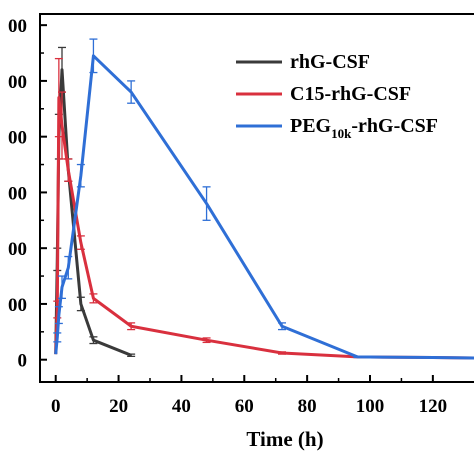 This screenshot has width=474, height=474. I want to click on legend-label-main: rhG-CSF, so click(330, 62).